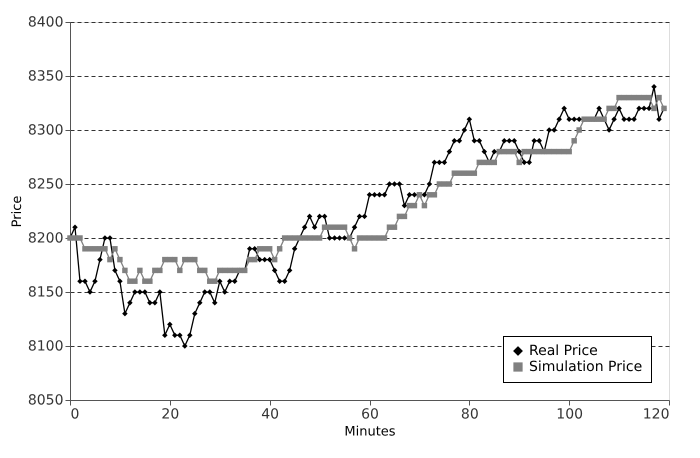 The width and height of the screenshot is (700, 458). What do you see at coordinates (563, 351) in the screenshot?
I see `legend-label: Real Price` at bounding box center [563, 351].